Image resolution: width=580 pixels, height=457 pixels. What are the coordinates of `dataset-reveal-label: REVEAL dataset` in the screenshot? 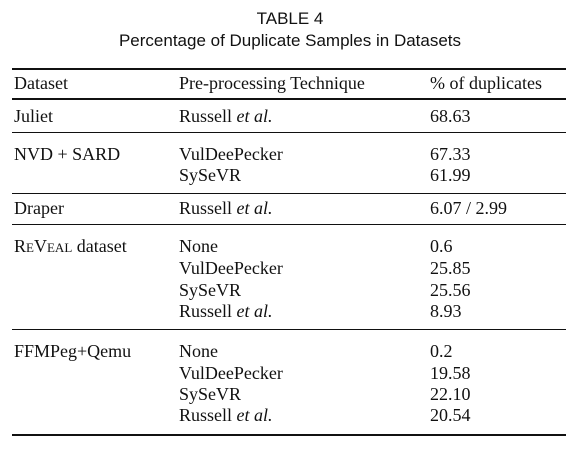 It's located at (70, 246).